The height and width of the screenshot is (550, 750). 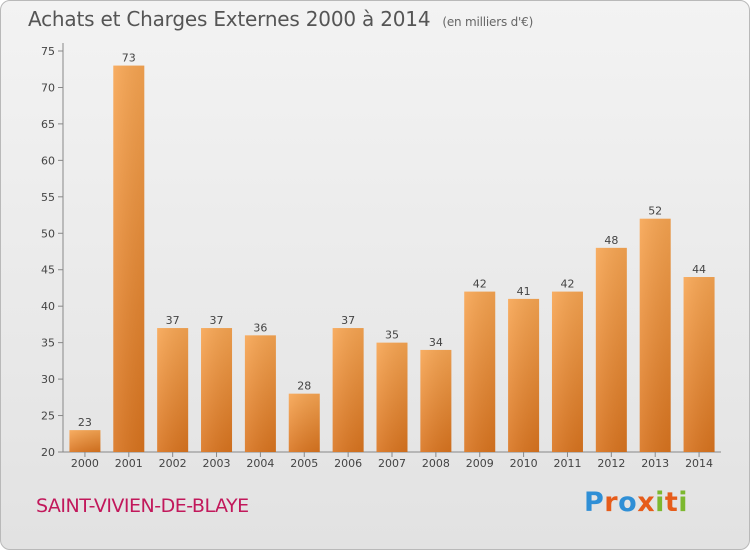 I want to click on logo-letter: o, so click(x=628, y=502).